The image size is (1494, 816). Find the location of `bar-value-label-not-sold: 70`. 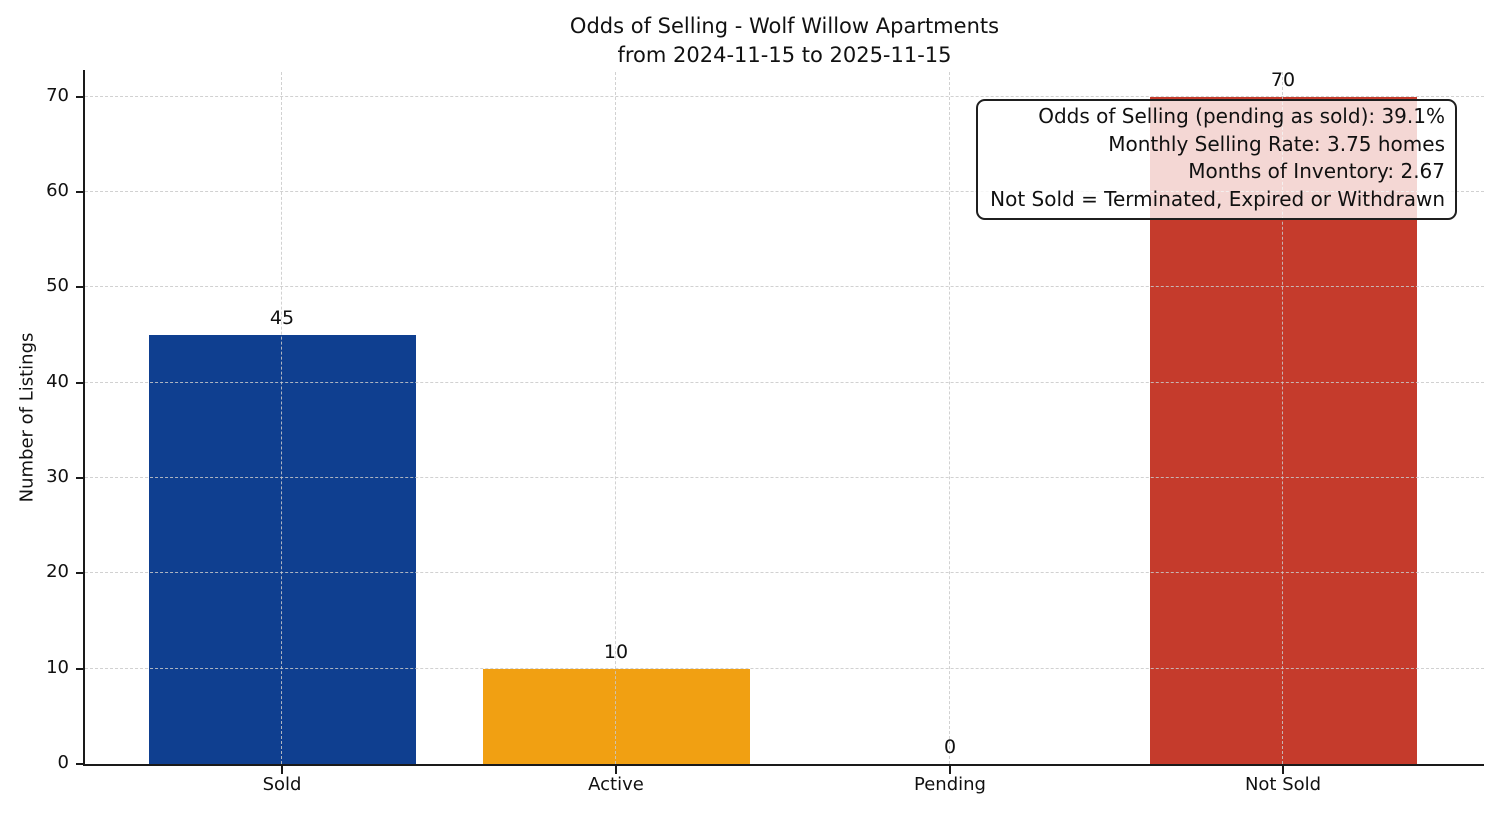

bar-value-label-not-sold: 70 is located at coordinates (1283, 79).